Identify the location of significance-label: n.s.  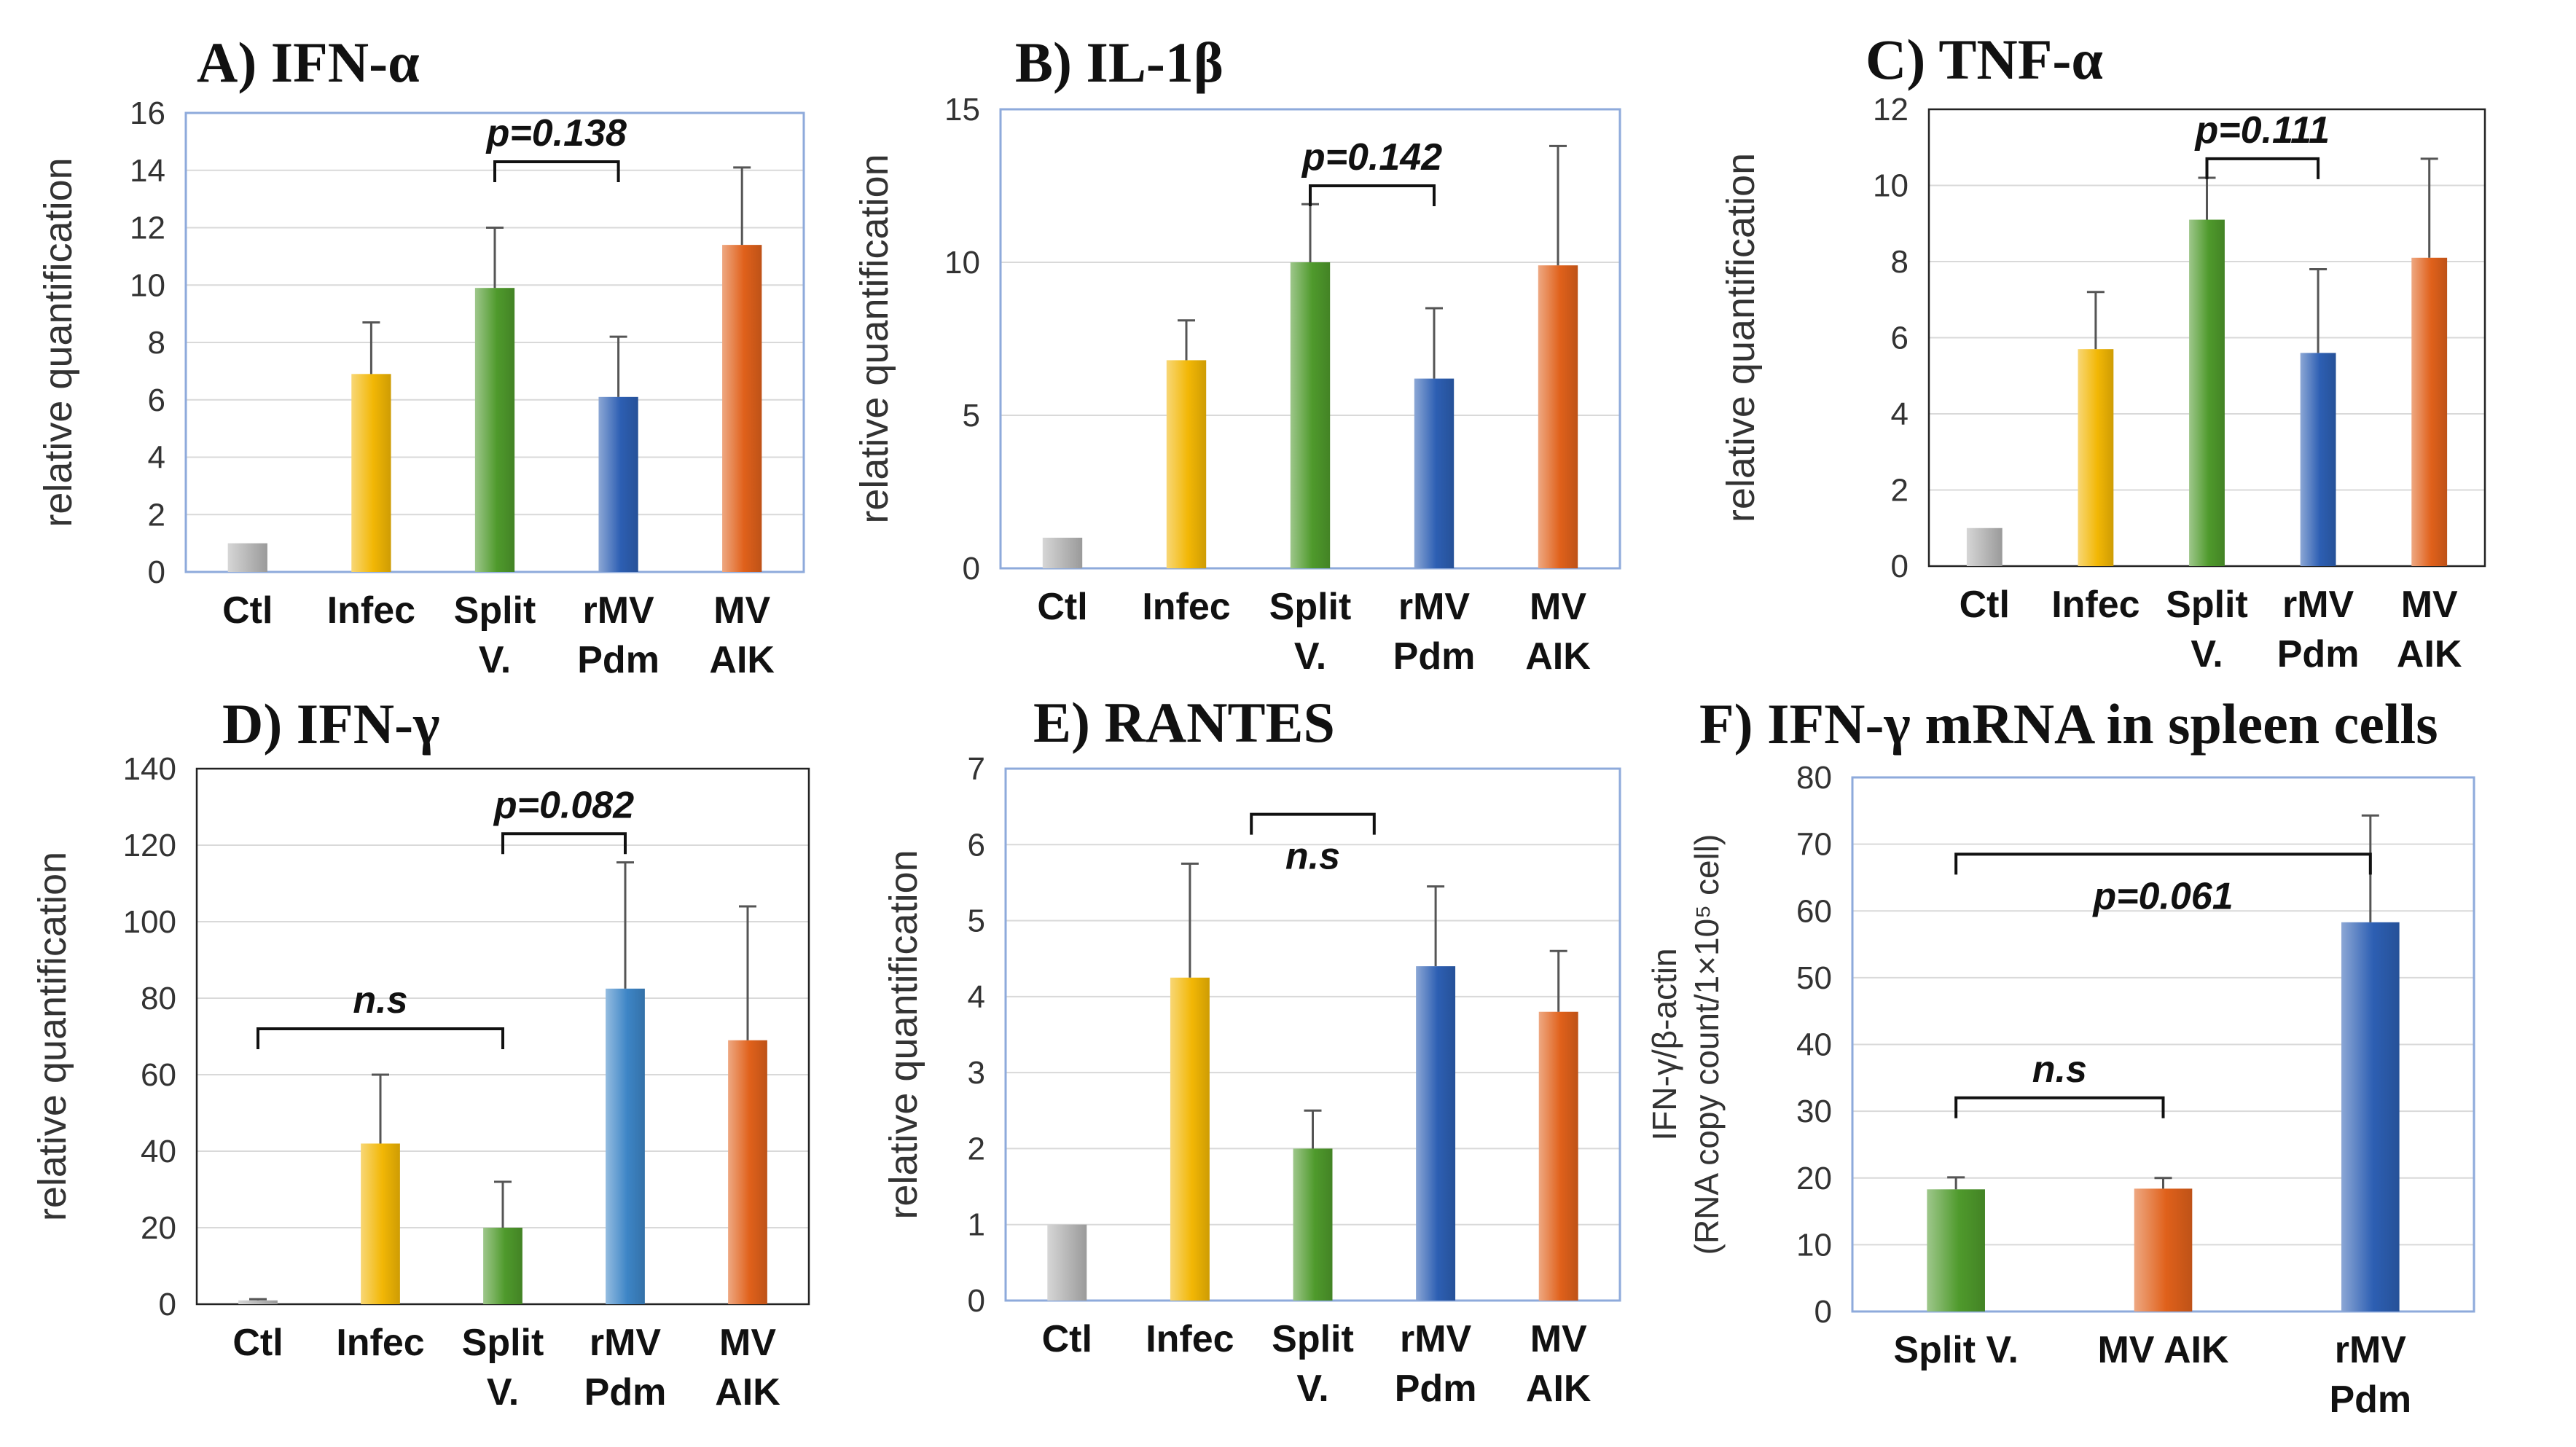
(380, 1000).